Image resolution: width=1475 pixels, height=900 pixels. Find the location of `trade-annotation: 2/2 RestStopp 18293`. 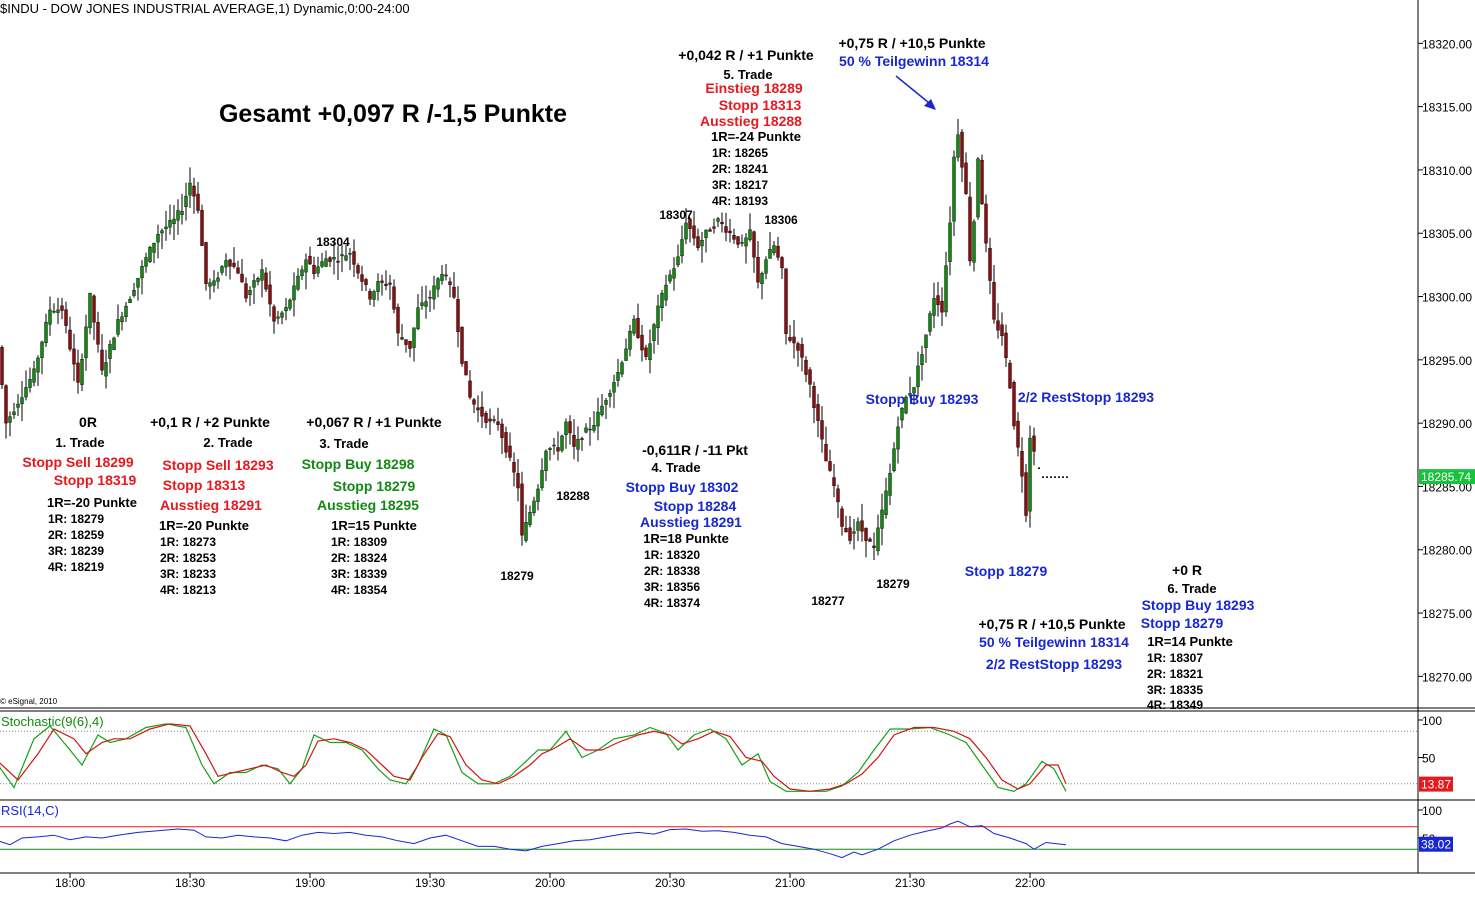

trade-annotation: 2/2 RestStopp 18293 is located at coordinates (1086, 397).